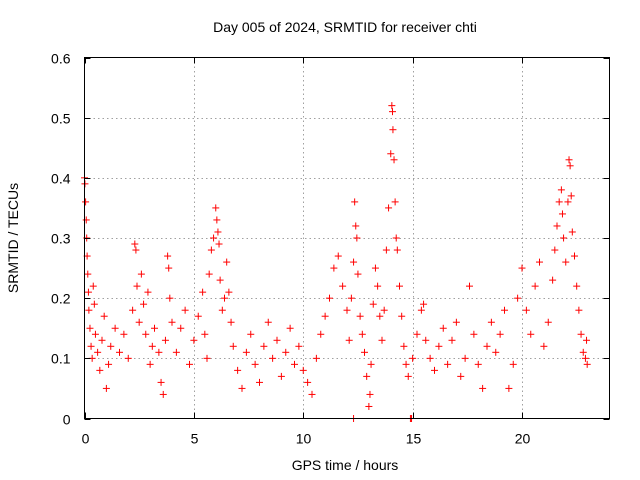 This screenshot has width=640, height=480. I want to click on y-tick-label: 0.3, so click(61, 239).